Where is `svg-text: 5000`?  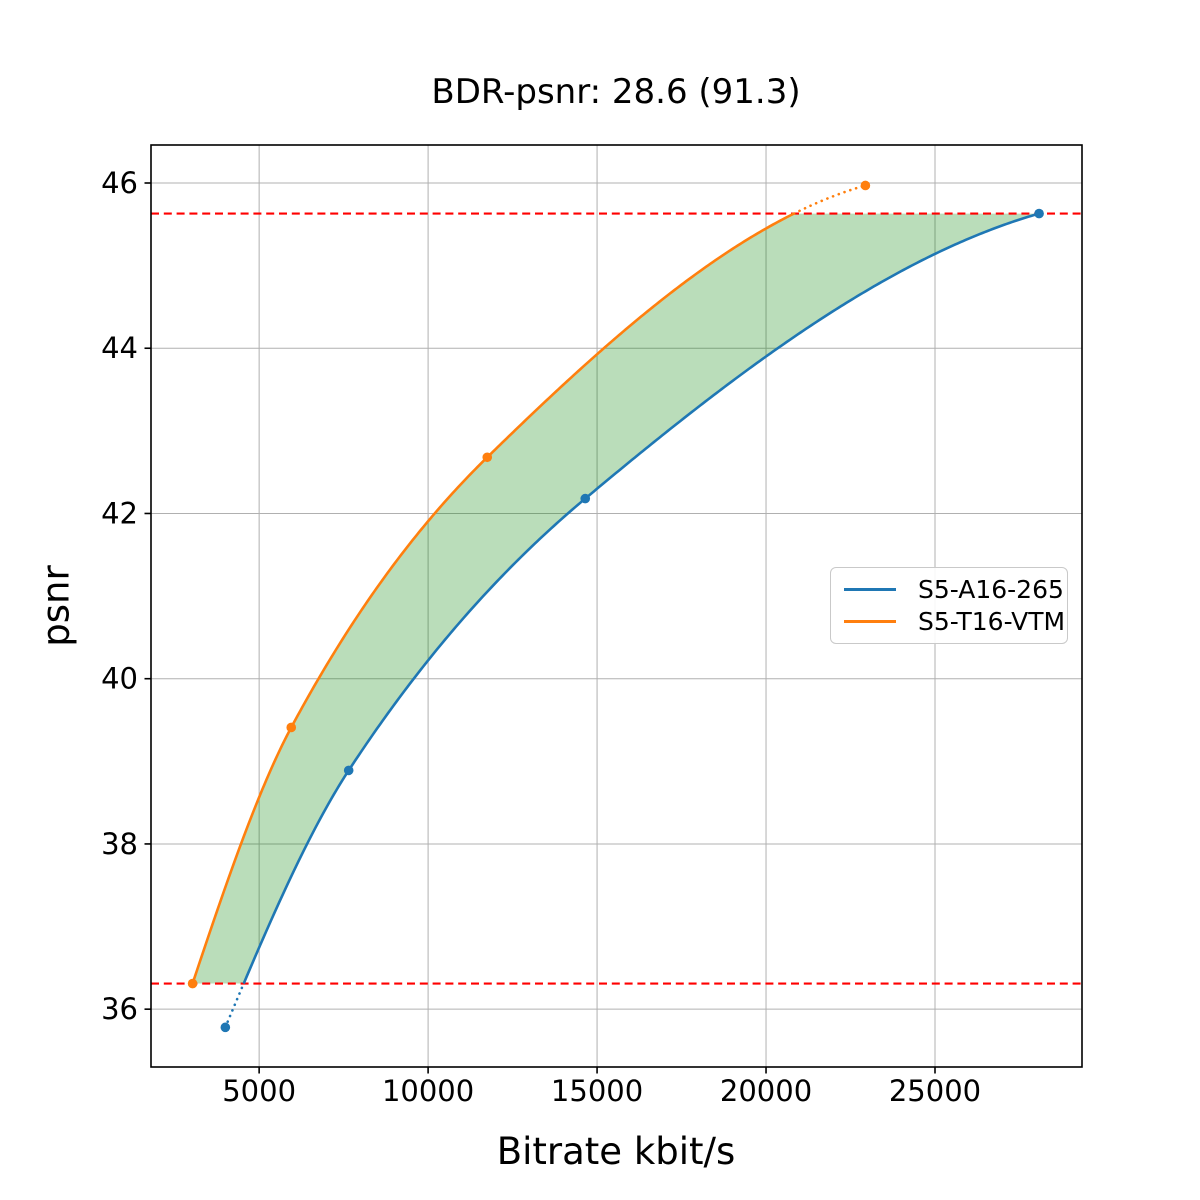 svg-text: 5000 is located at coordinates (259, 1091).